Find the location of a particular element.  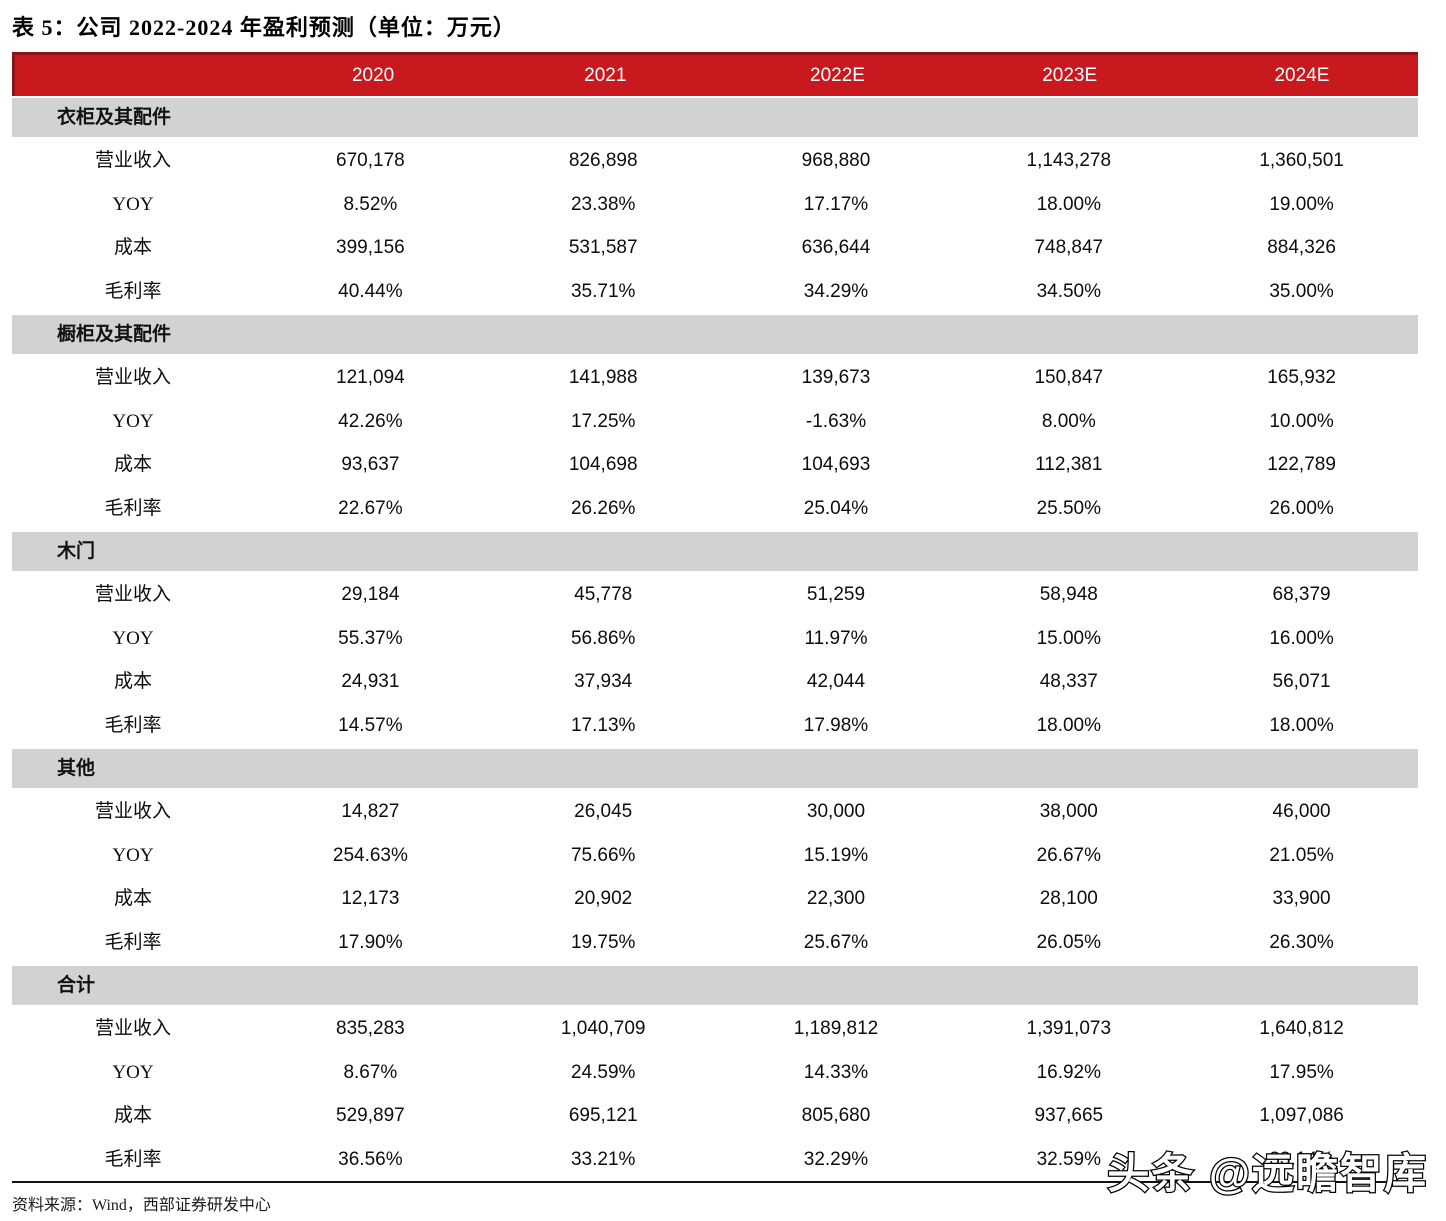

value-cell: 1,360,501 is located at coordinates (1301, 160).